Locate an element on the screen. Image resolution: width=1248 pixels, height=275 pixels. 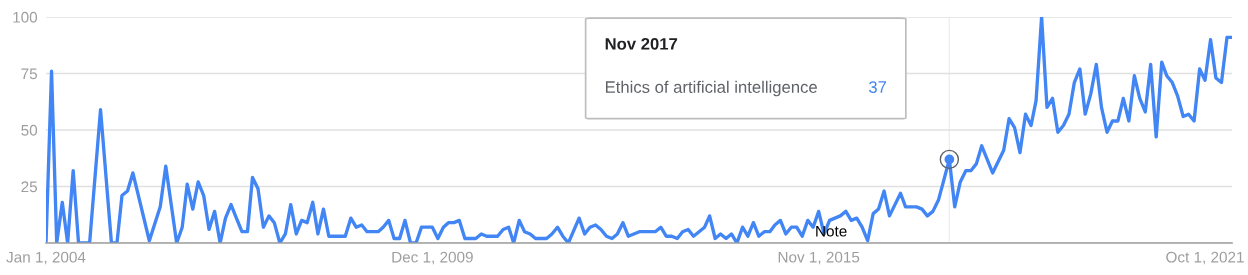
y-tick-label: 50 is located at coordinates (29, 130).